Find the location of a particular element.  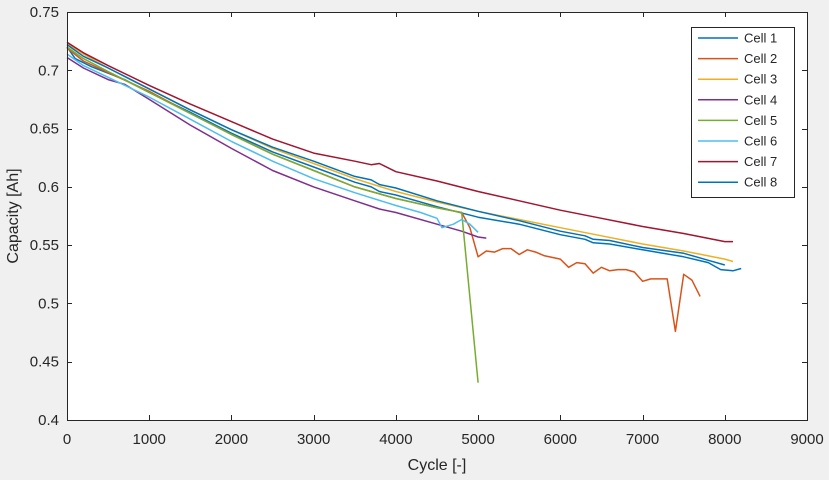

legend-label-cell-4: Cell 4 is located at coordinates (760, 99).